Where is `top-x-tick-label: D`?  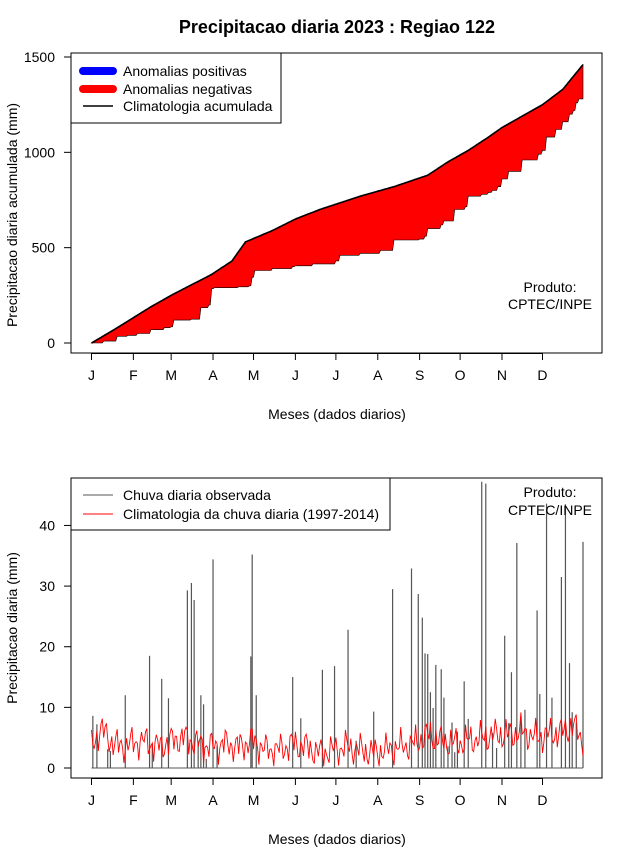
top-x-tick-label: D is located at coordinates (542, 375).